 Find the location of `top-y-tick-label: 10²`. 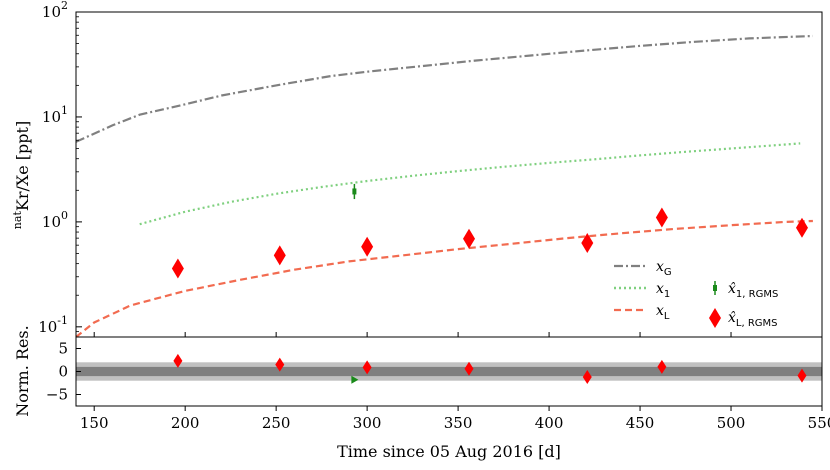

top-y-tick-label: 10² is located at coordinates (55, 10).